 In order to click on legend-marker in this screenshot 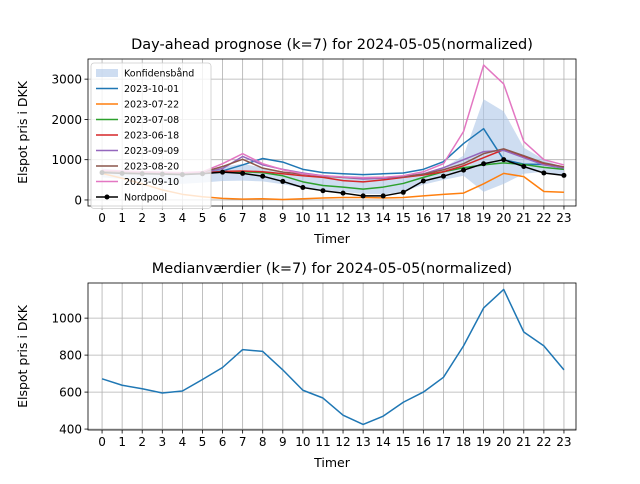, I will do `click(107, 197)`.